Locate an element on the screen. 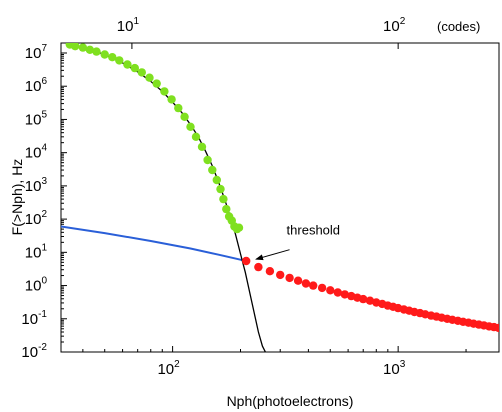 This screenshot has height=412, width=502. y-tick-label: 10³ is located at coordinates (36, 185).